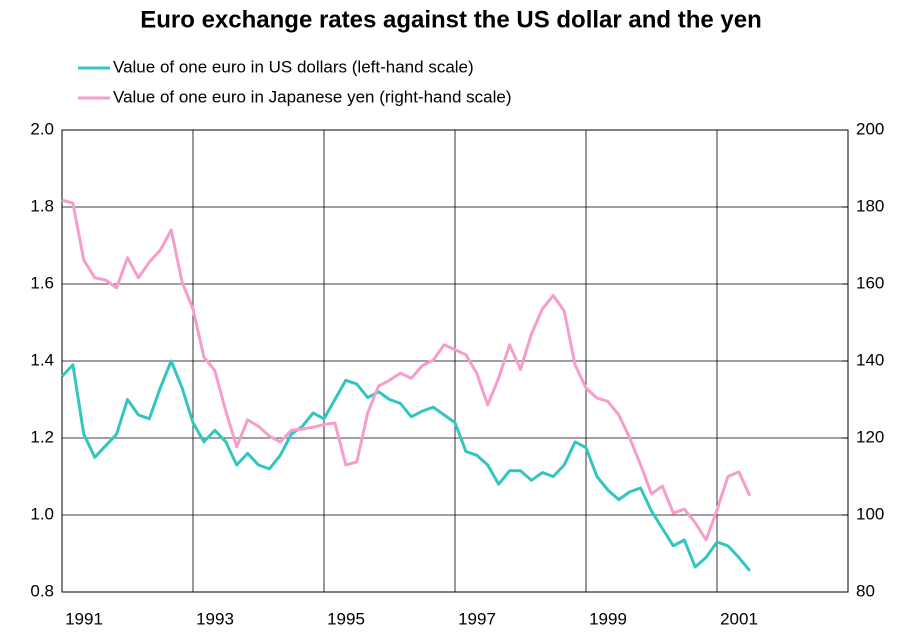  I want to click on x-tick-label: 1999, so click(608, 618).